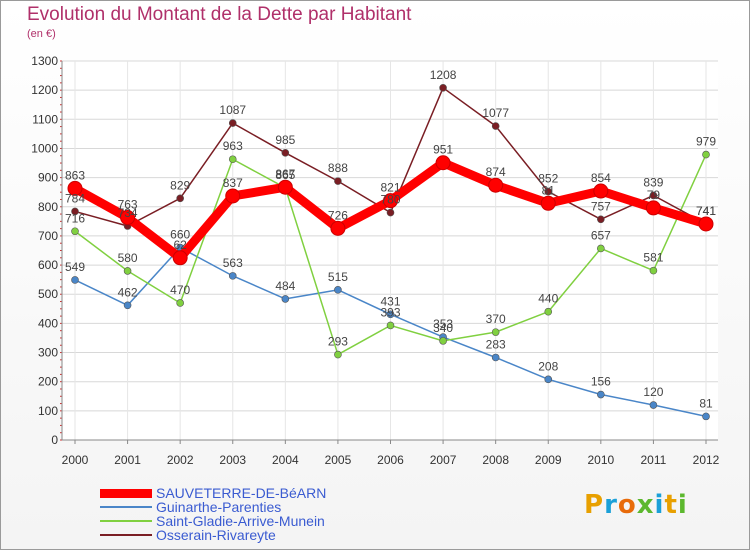 The width and height of the screenshot is (750, 550). I want to click on y-tick-label: 100, so click(48, 411).